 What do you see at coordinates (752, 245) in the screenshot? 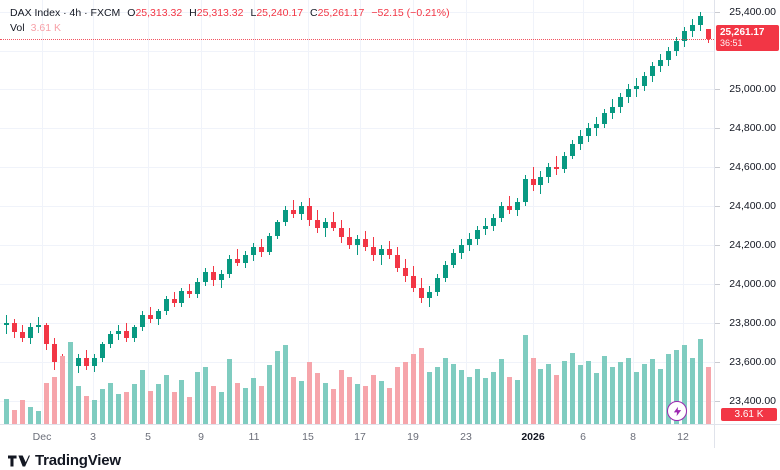
I see `price-axis-tick-label: 24,200.00` at bounding box center [752, 245].